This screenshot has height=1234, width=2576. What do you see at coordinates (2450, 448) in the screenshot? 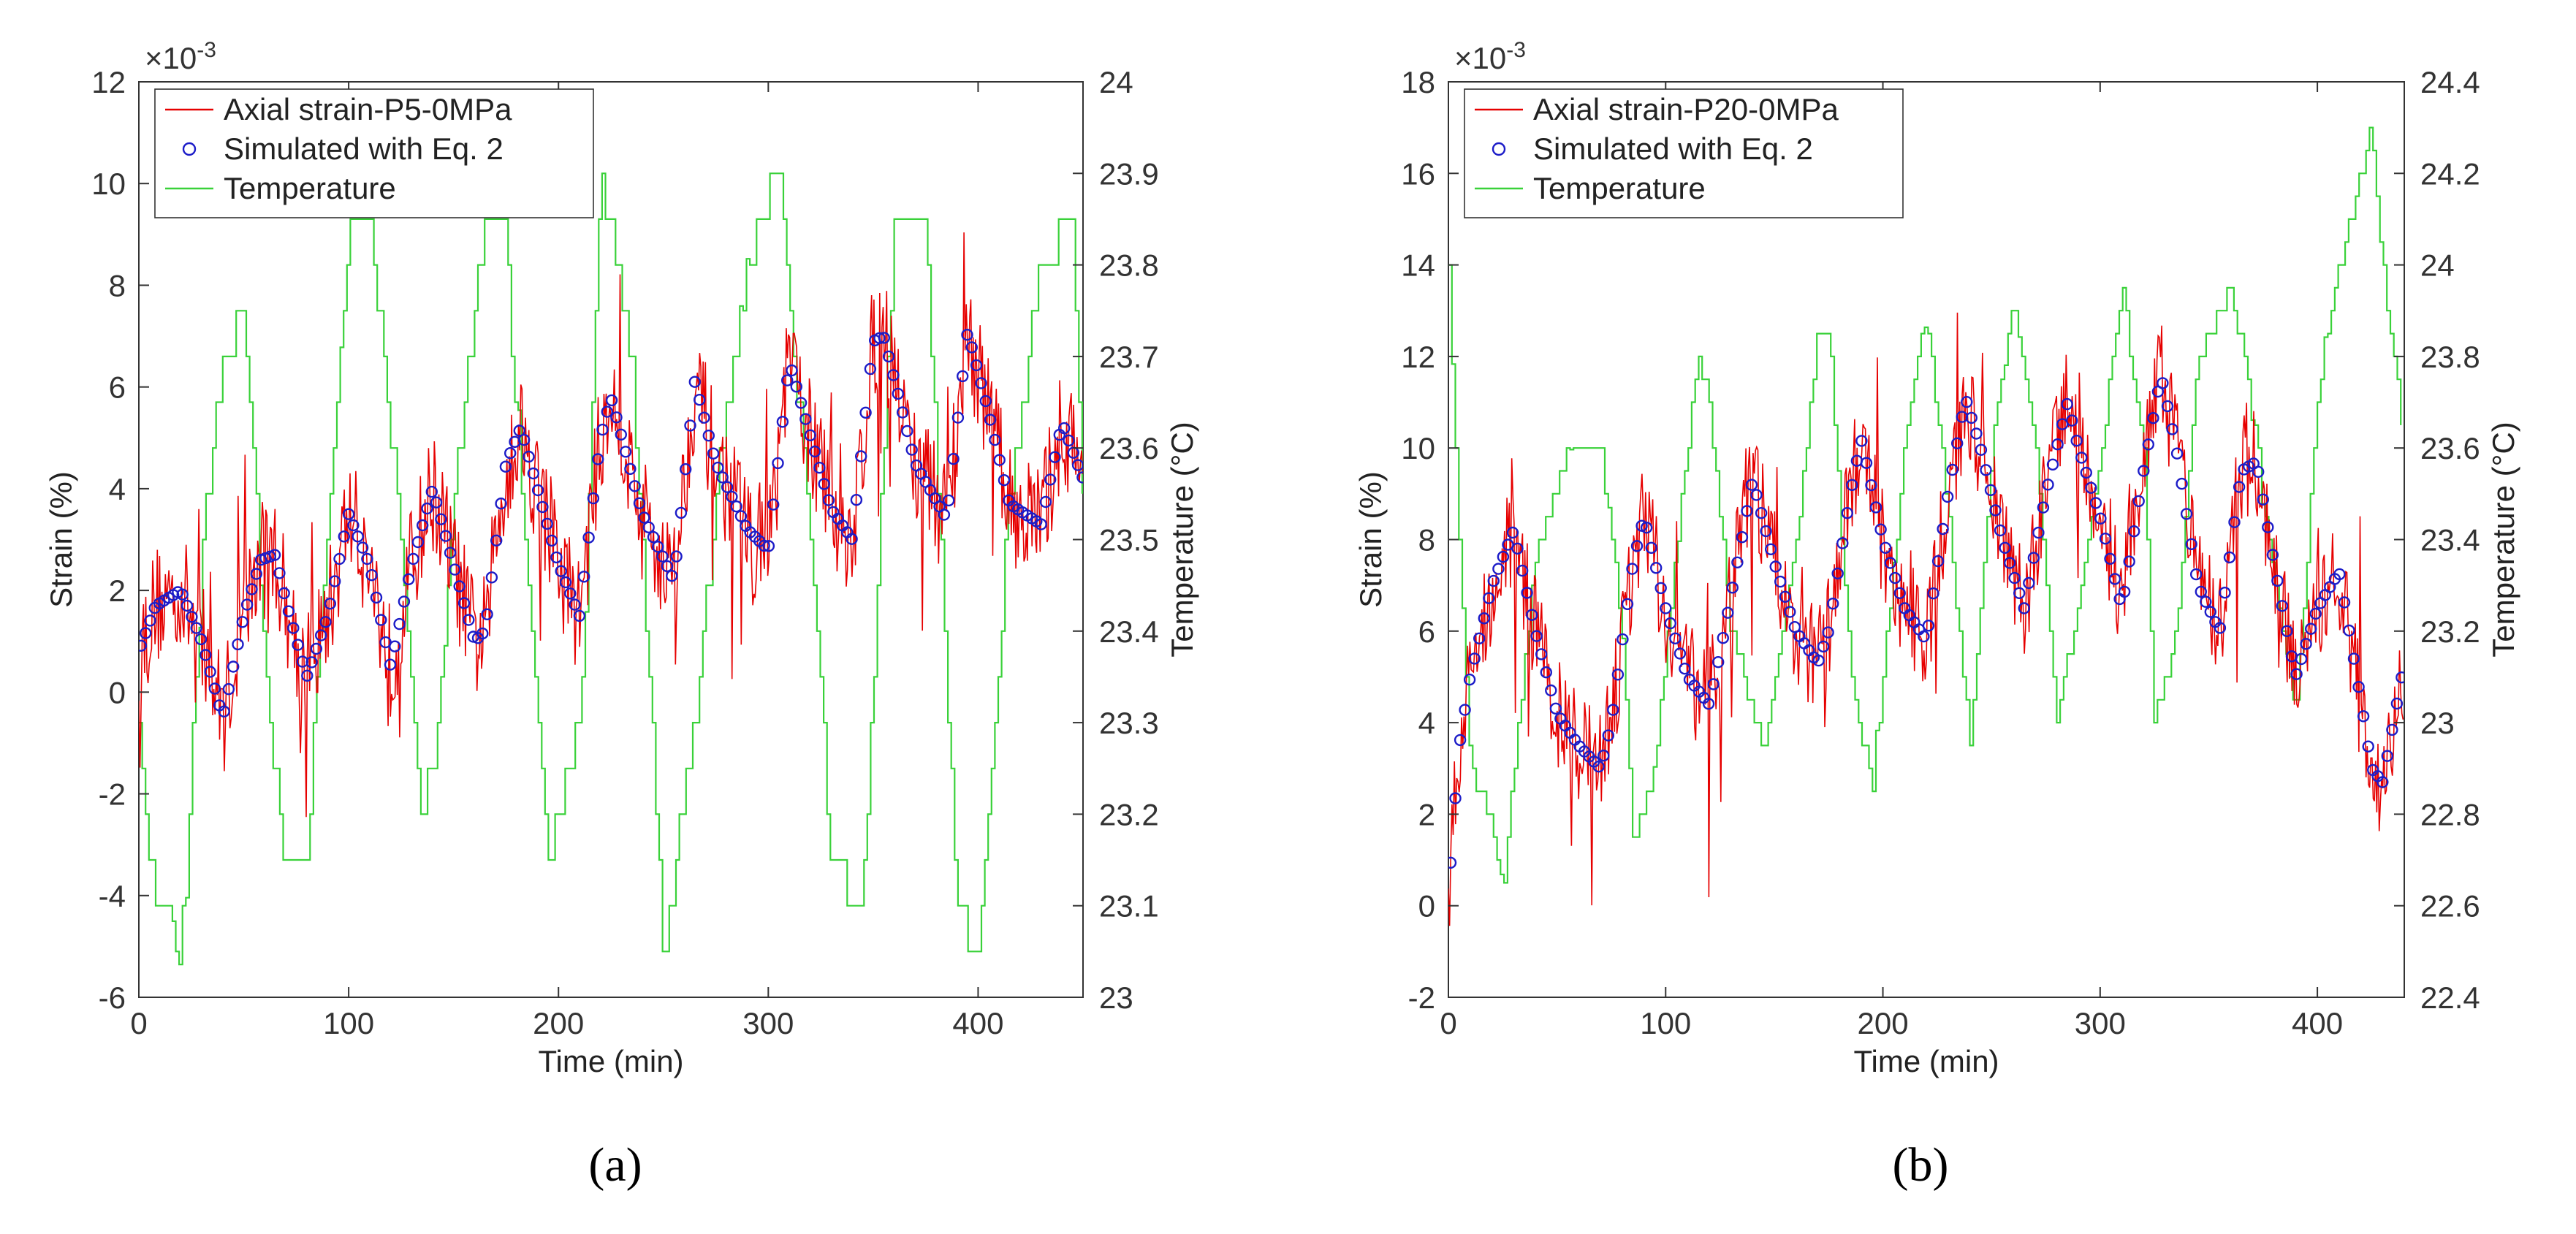
I see `y2-tick-label: 23.6` at bounding box center [2450, 448].